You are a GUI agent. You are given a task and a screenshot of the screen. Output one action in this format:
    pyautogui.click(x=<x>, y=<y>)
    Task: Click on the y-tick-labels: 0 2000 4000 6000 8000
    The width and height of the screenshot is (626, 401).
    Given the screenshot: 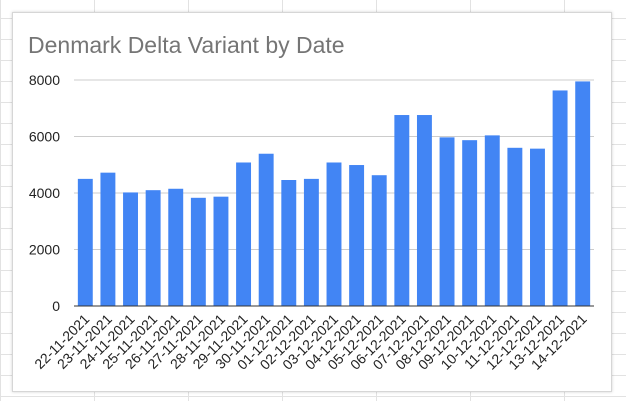 What is the action you would take?
    pyautogui.click(x=44, y=193)
    